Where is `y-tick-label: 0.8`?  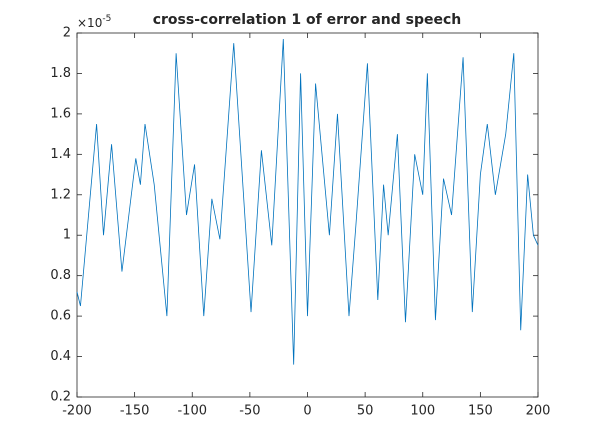 y-tick-label: 0.8 is located at coordinates (60, 275).